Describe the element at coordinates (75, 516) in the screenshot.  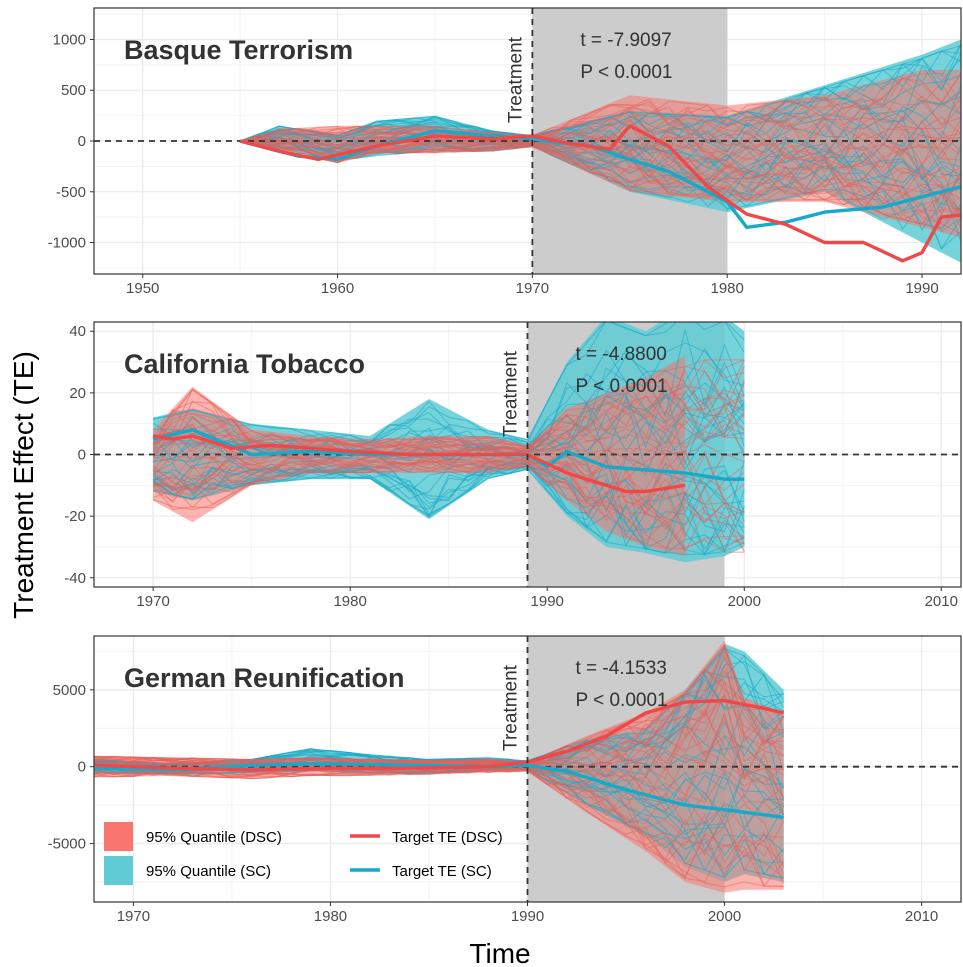
I see `y-tick-label: -20` at that location.